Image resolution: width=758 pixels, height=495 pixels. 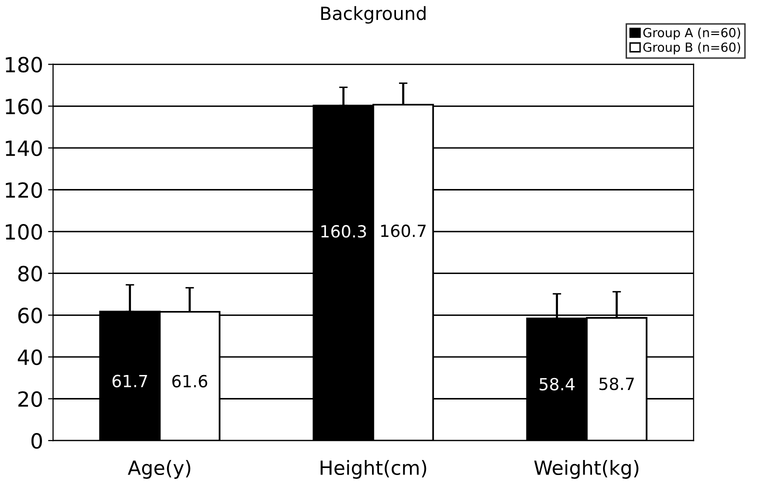 What do you see at coordinates (403, 231) in the screenshot?
I see `data-label: 160.7` at bounding box center [403, 231].